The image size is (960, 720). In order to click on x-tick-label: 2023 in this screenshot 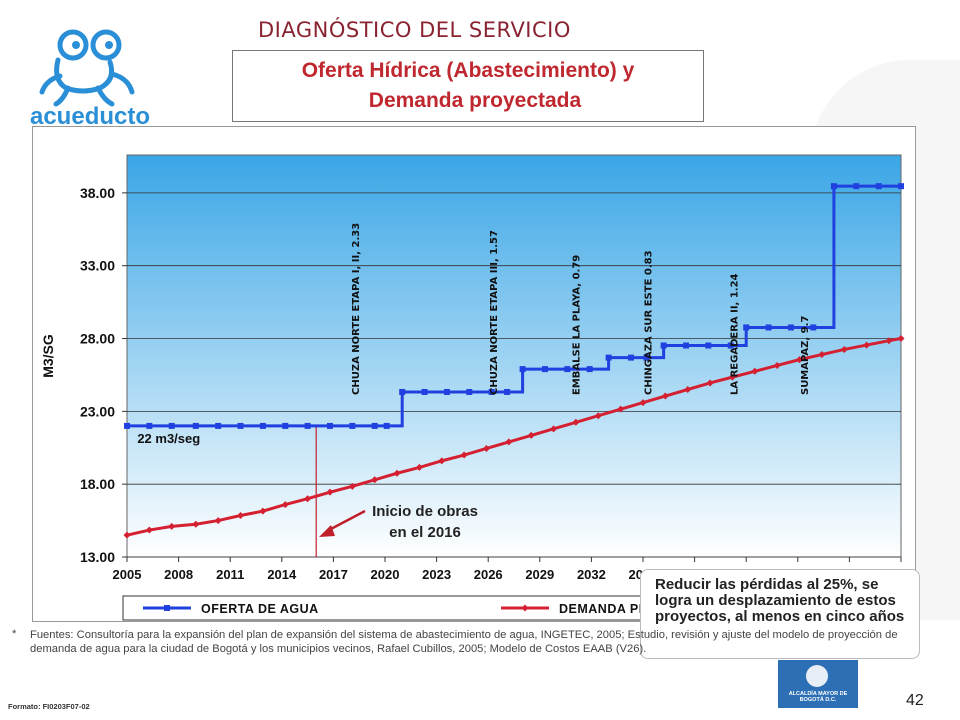, I will do `click(436, 574)`.